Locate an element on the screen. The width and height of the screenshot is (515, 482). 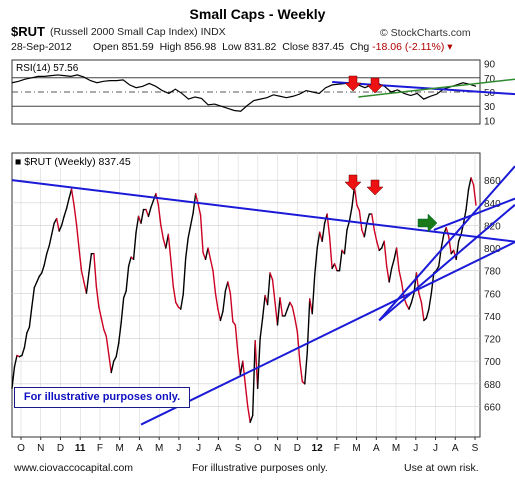
price-tick-label: 820 is located at coordinates (492, 226).